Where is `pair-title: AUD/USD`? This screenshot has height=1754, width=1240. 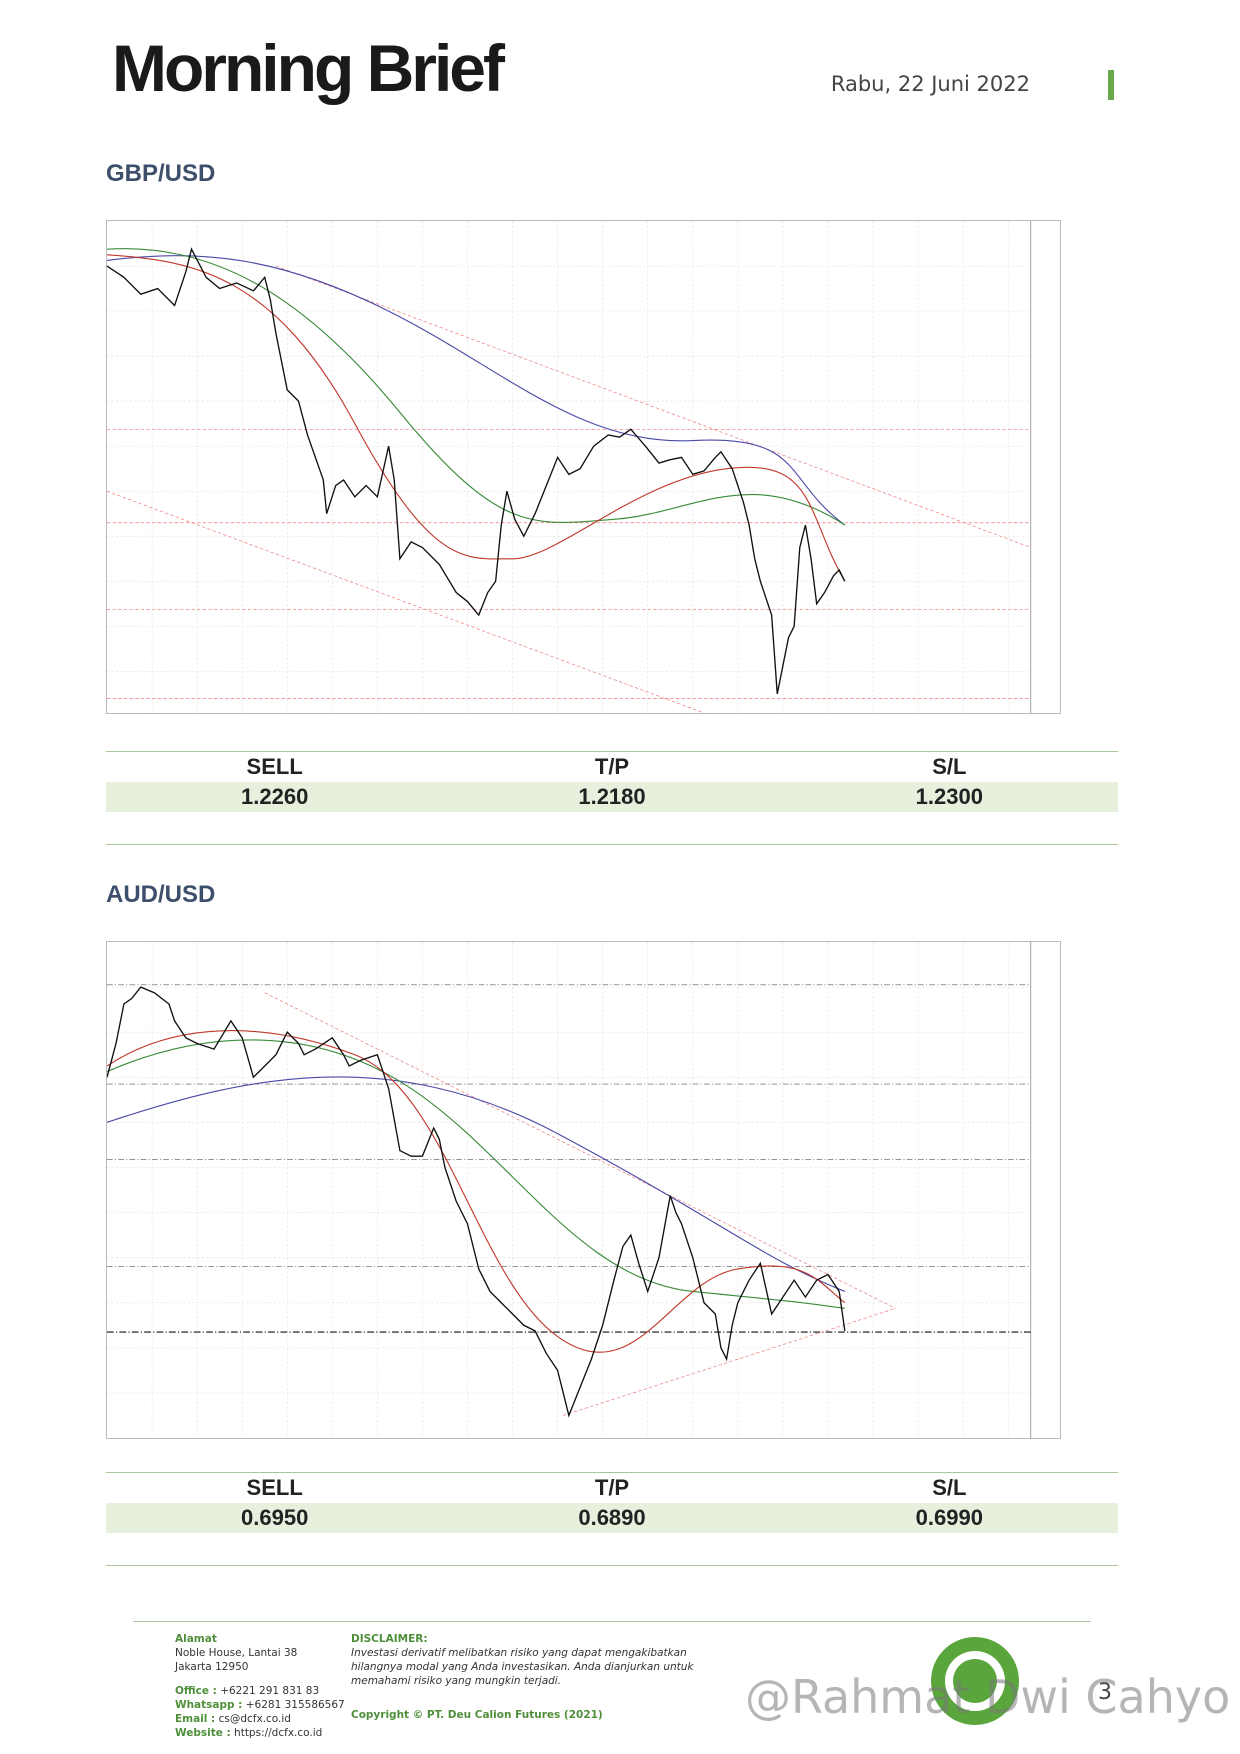 pair-title: AUD/USD is located at coordinates (161, 894).